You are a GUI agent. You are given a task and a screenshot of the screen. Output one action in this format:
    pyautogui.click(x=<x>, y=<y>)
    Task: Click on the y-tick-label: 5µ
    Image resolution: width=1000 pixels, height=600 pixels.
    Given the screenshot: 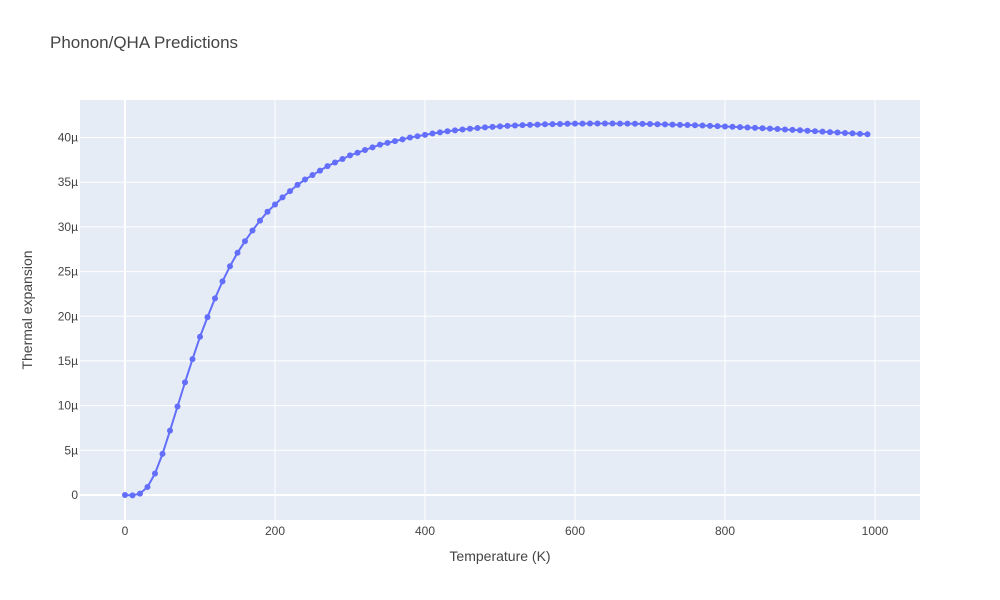 What is the action you would take?
    pyautogui.click(x=71, y=450)
    